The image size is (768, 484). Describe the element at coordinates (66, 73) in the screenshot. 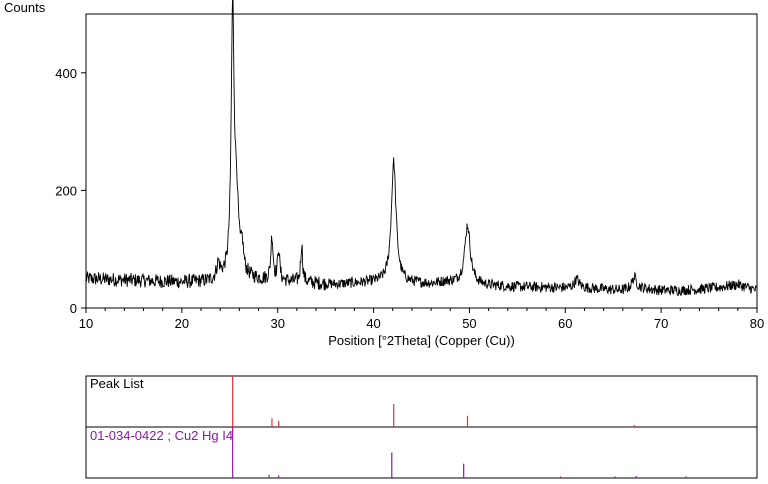

I see `y-tick-label: 400` at that location.